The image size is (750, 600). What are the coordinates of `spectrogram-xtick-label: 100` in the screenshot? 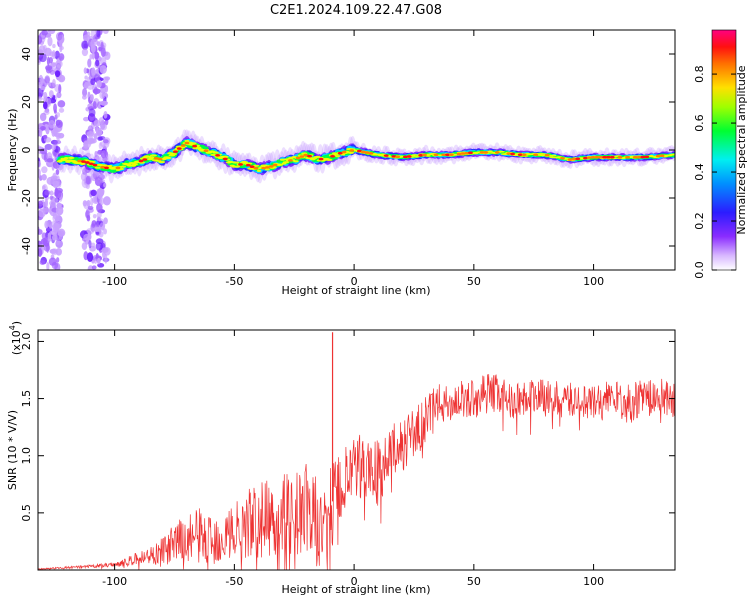 It's located at (593, 281).